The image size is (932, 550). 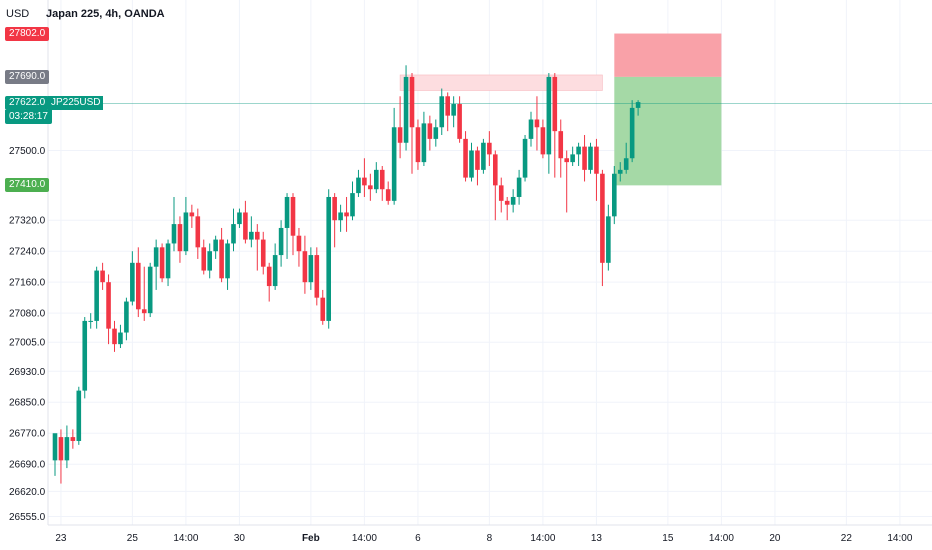 What do you see at coordinates (418, 538) in the screenshot?
I see `x-tick-label: 6` at bounding box center [418, 538].